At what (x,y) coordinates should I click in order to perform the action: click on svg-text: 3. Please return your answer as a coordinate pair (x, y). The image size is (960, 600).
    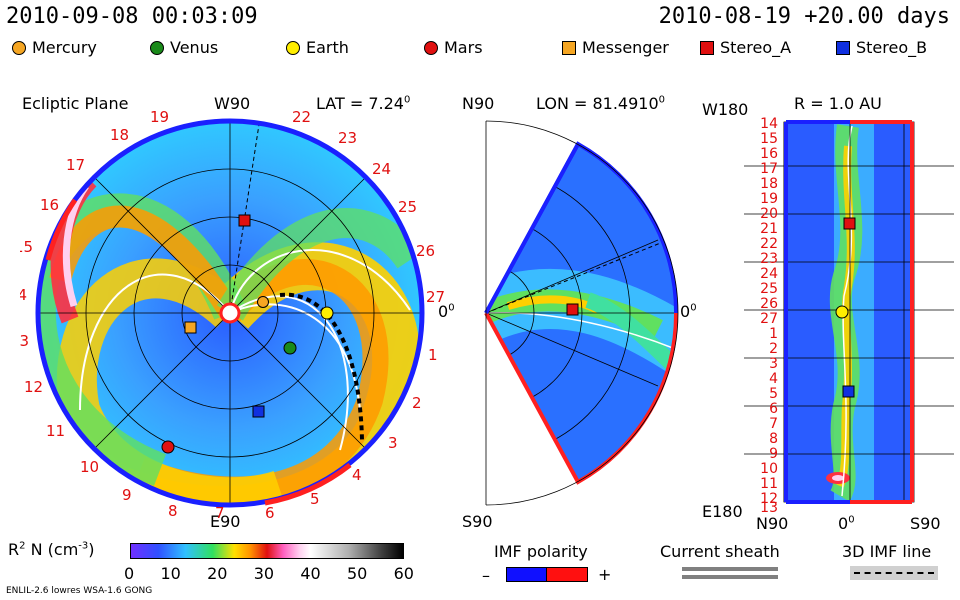
    Looking at the image, I should click on (393, 443).